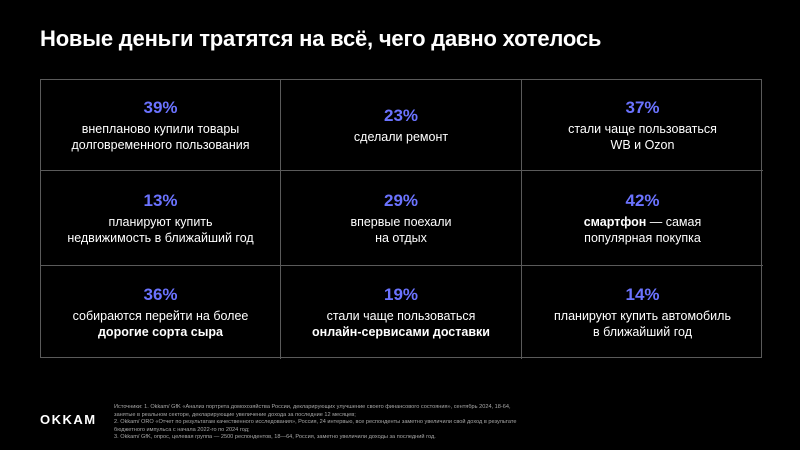 This screenshot has height=450, width=800. Describe the element at coordinates (401, 125) in the screenshot. I see `stat-cell-renovation: 23% сделали ремонт` at that location.